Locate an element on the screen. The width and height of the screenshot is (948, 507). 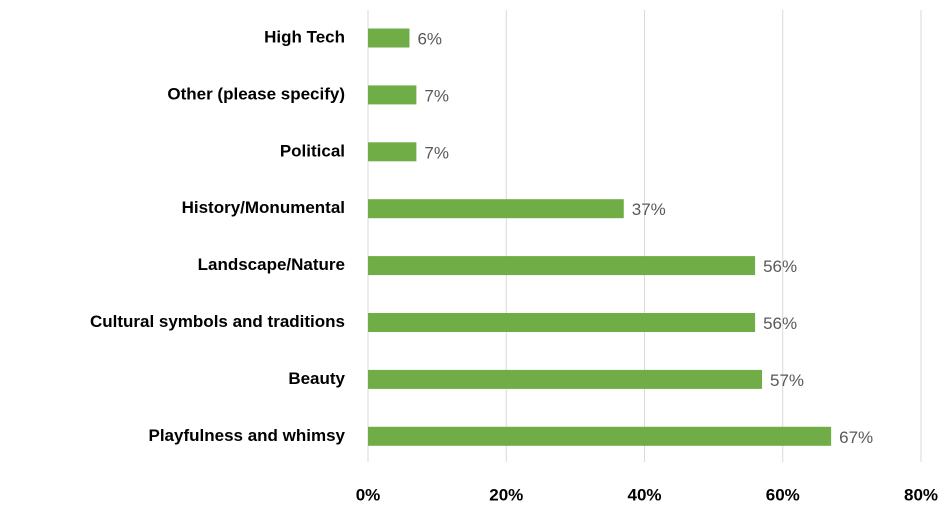
x-tick-label: 60% is located at coordinates (783, 494).